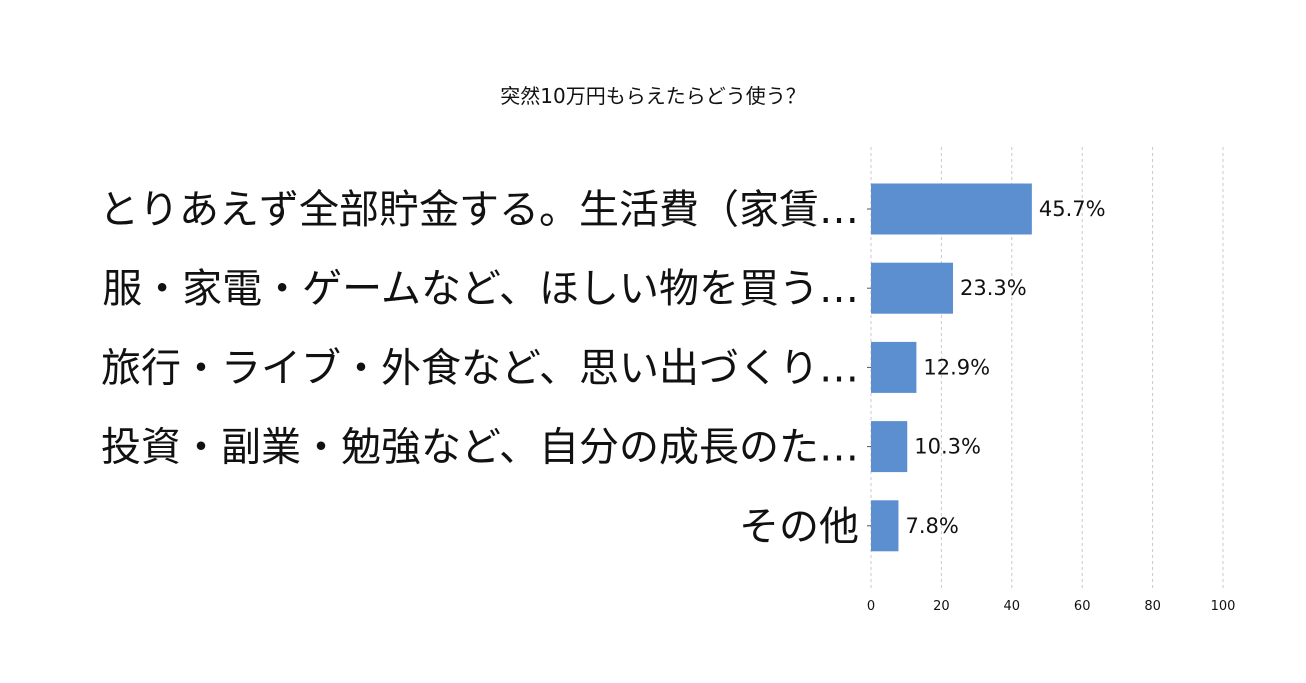 The height and width of the screenshot is (683, 1306). I want to click on x-tick-label-20: 20, so click(941, 606).